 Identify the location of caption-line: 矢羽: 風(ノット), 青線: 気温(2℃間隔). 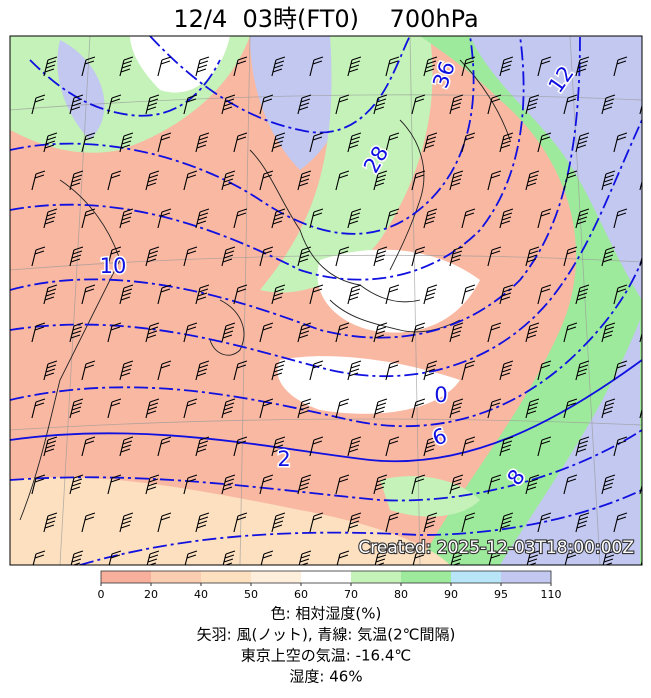
(326, 635).